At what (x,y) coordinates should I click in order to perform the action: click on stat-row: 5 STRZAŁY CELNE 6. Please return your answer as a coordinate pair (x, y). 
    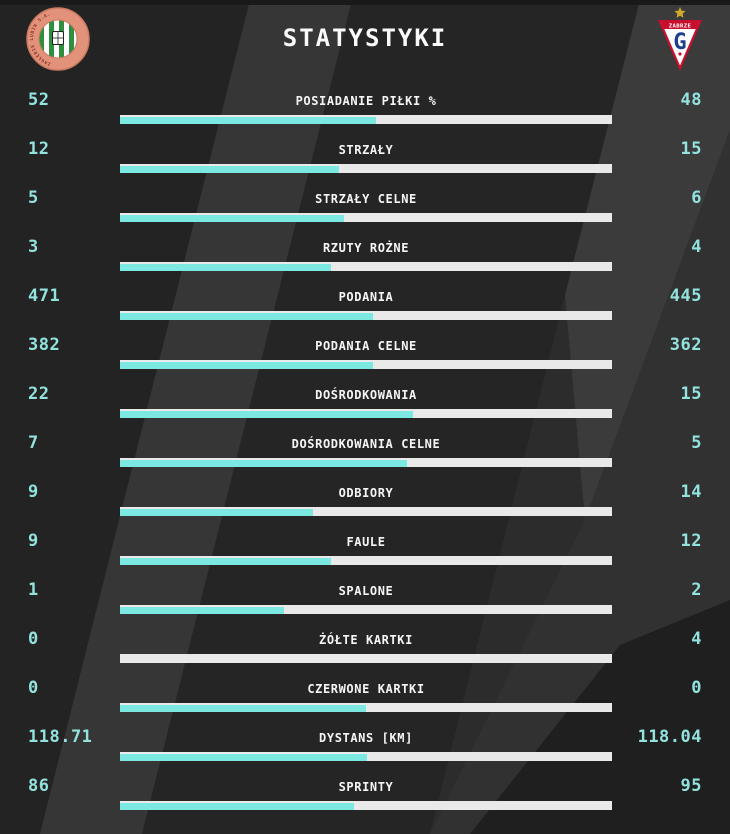
    Looking at the image, I should click on (365, 210).